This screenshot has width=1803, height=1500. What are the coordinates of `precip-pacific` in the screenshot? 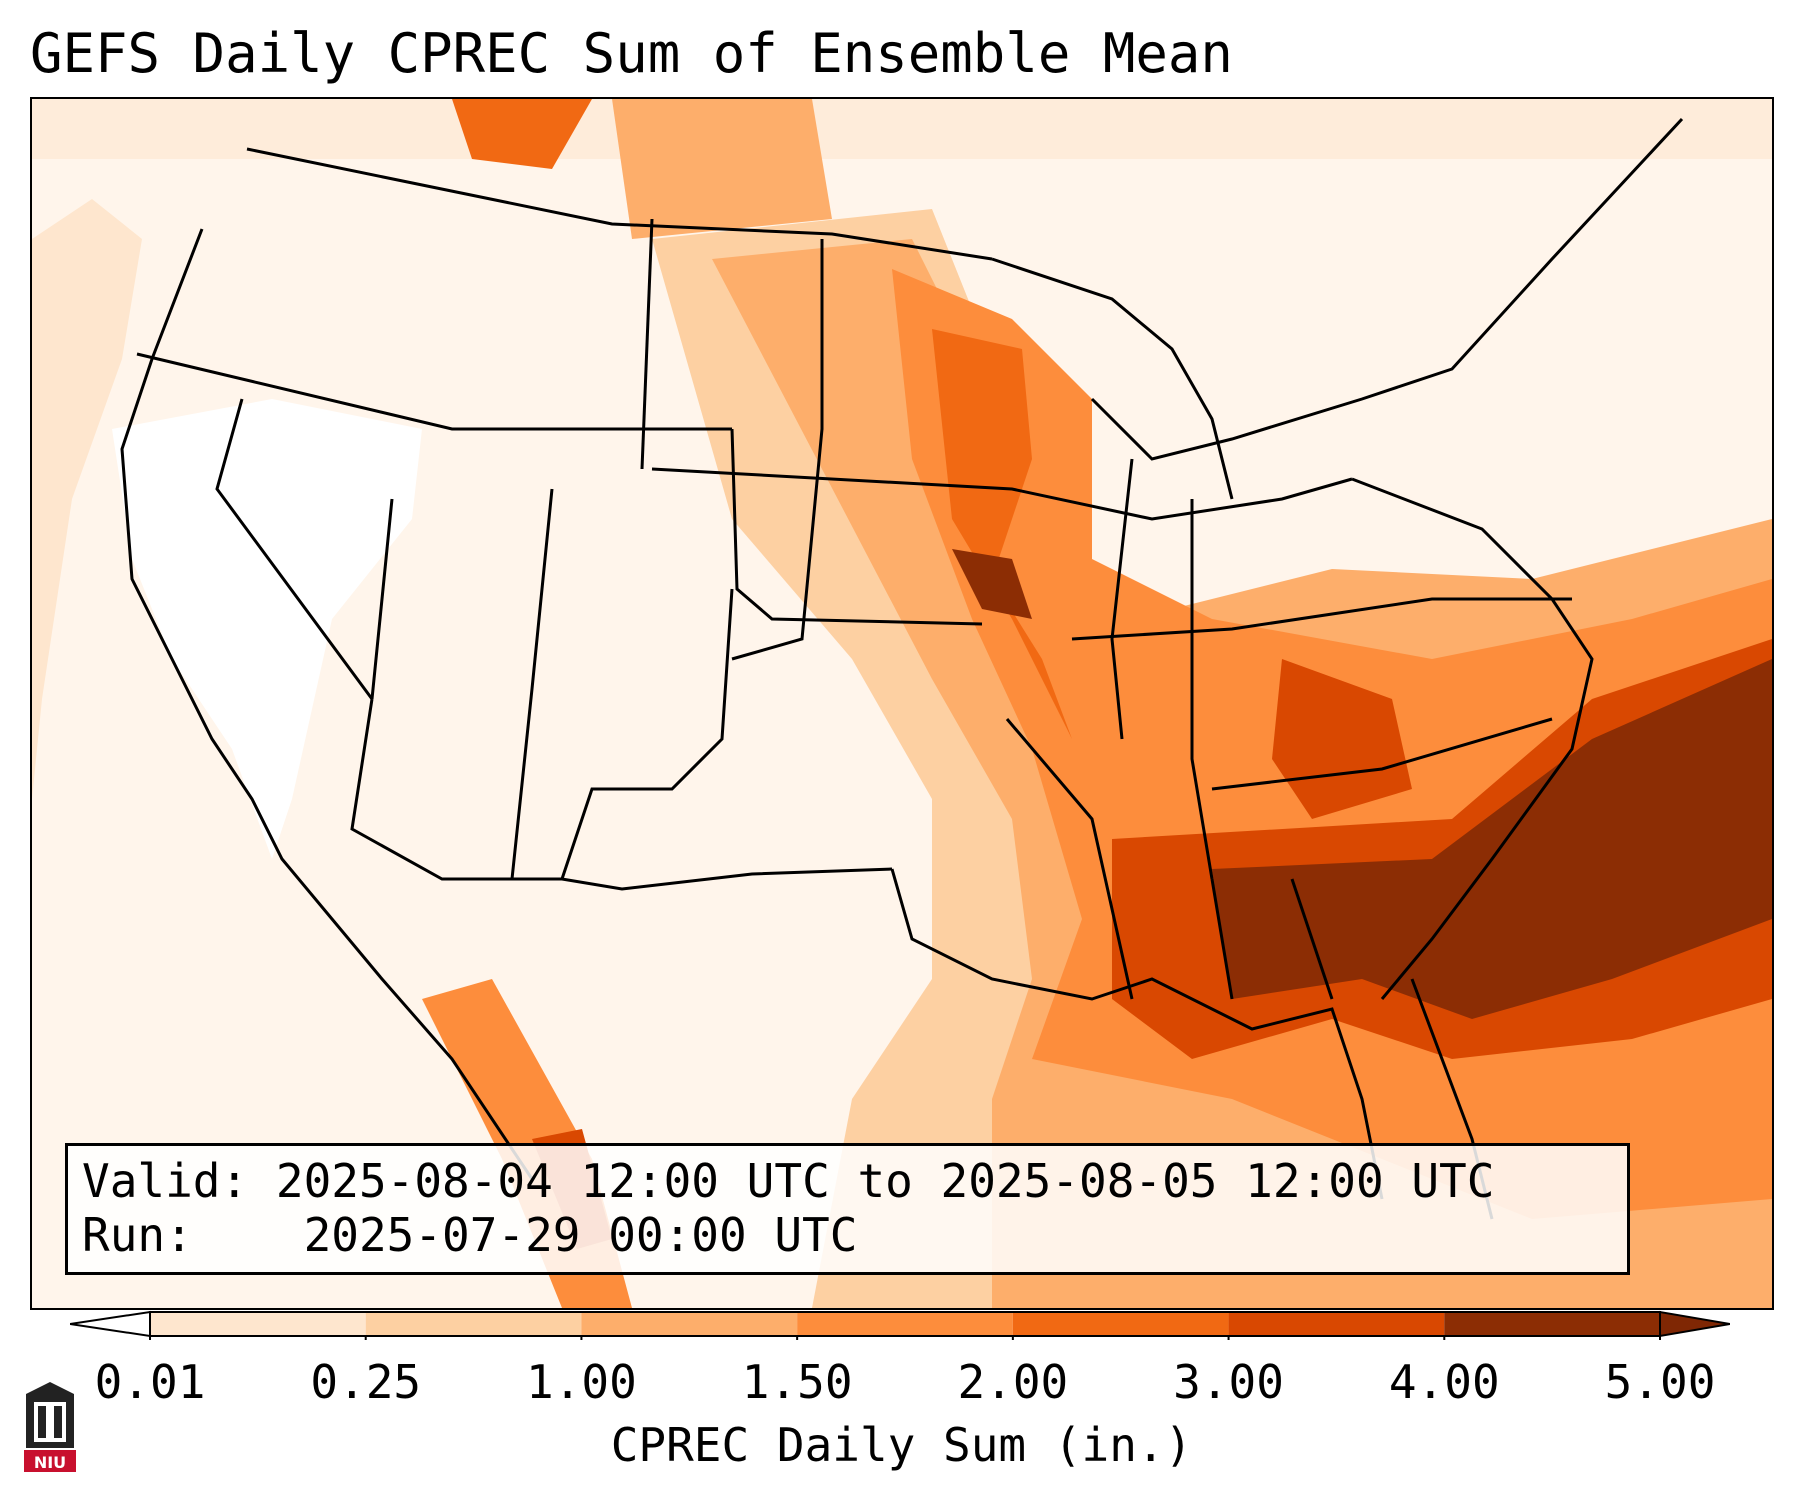 It's located at (87, 499).